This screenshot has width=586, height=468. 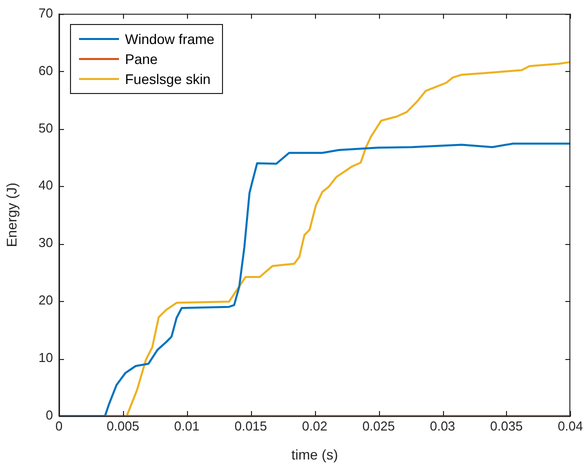 I want to click on y-tick-label: 60, so click(x=45, y=70).